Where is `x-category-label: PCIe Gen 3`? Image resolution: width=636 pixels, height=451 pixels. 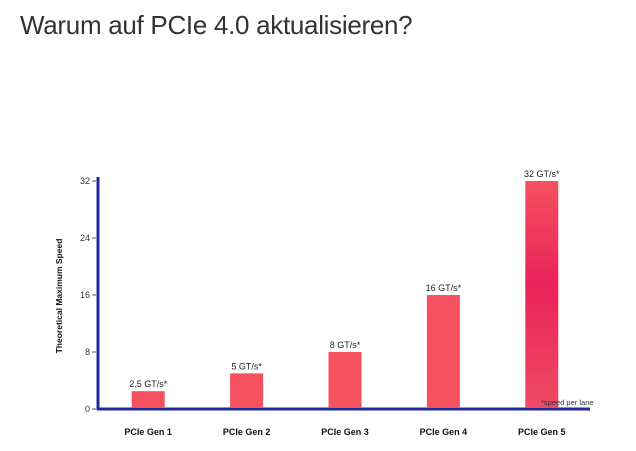
x-category-label: PCIe Gen 3 is located at coordinates (345, 432).